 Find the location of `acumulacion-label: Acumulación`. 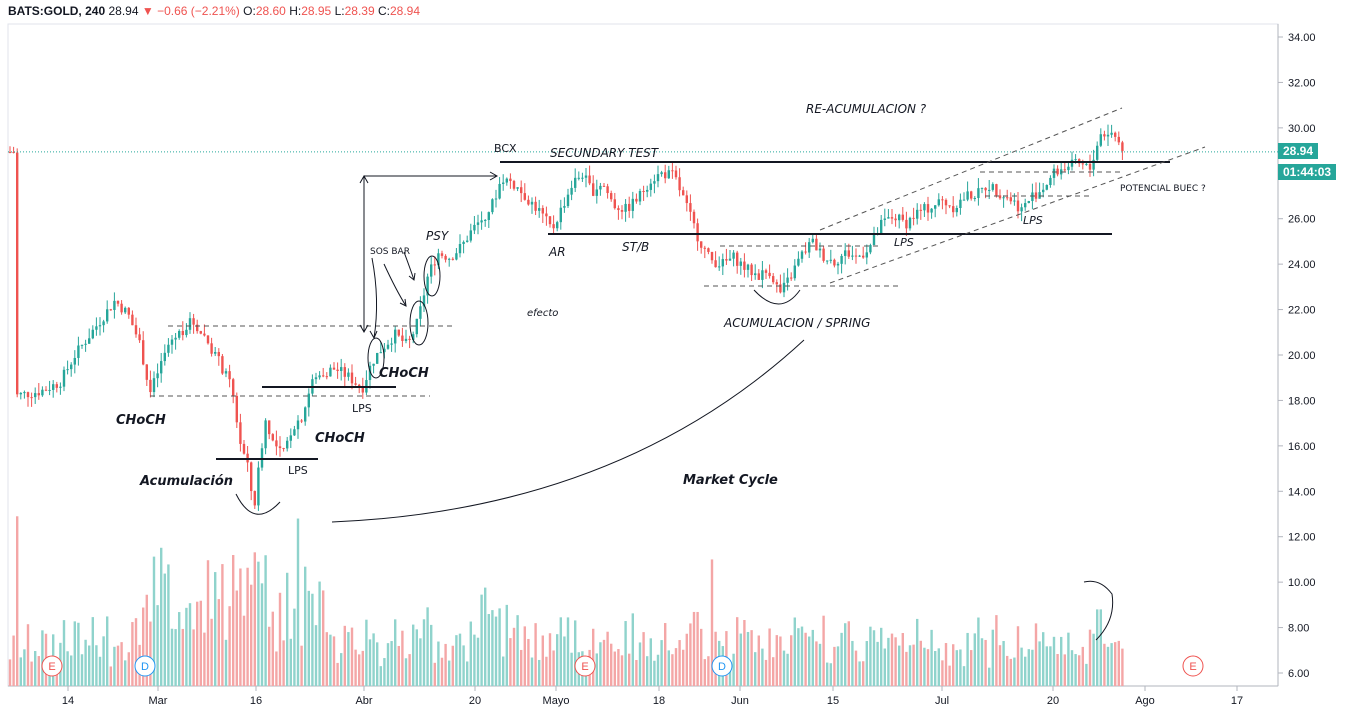

acumulacion-label: Acumulación is located at coordinates (186, 481).